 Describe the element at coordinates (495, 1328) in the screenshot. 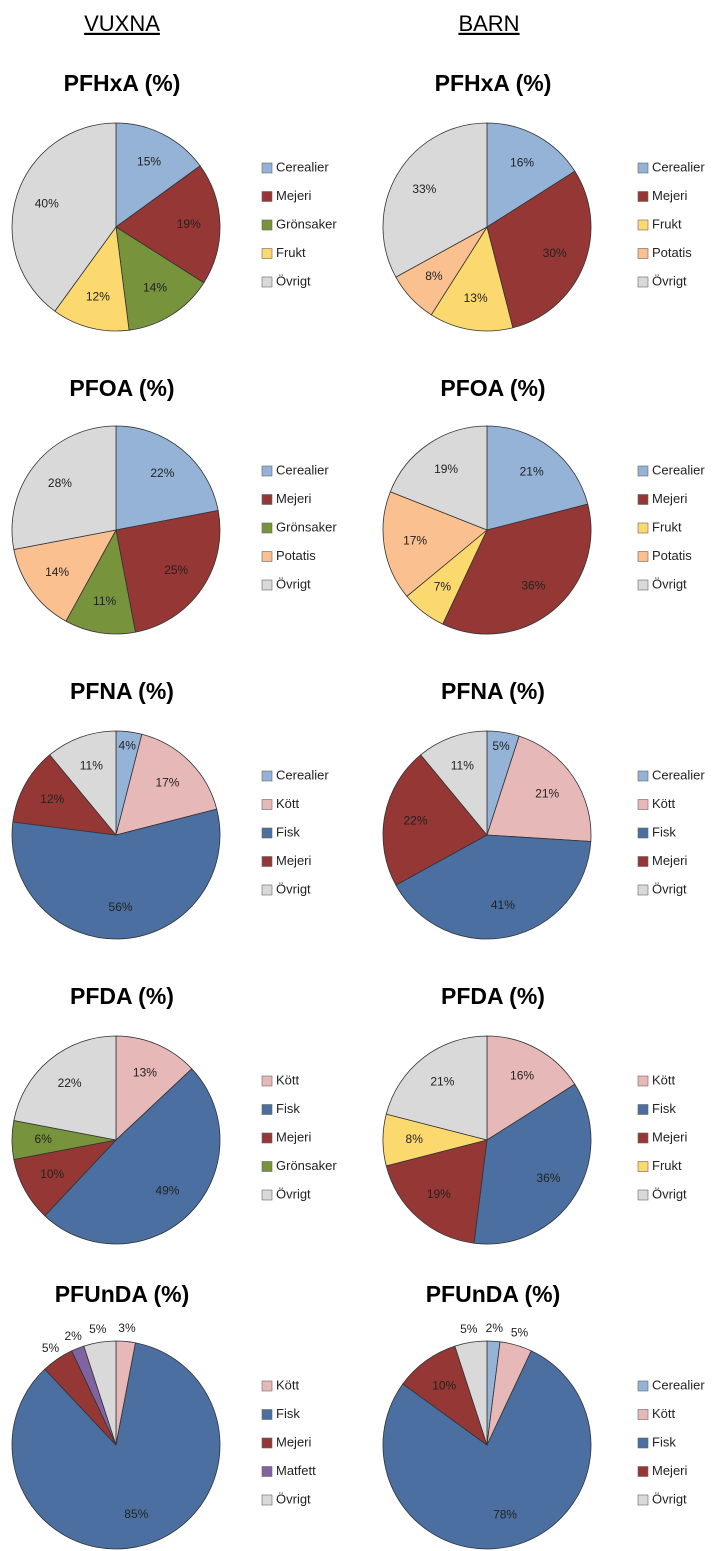

I see `data-label: 2%` at that location.